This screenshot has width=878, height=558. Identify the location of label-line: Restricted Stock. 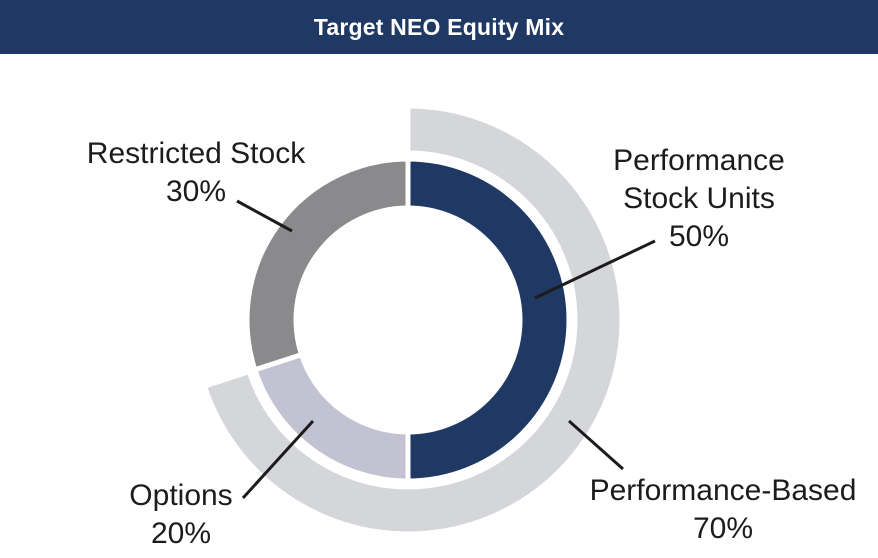
(196, 153).